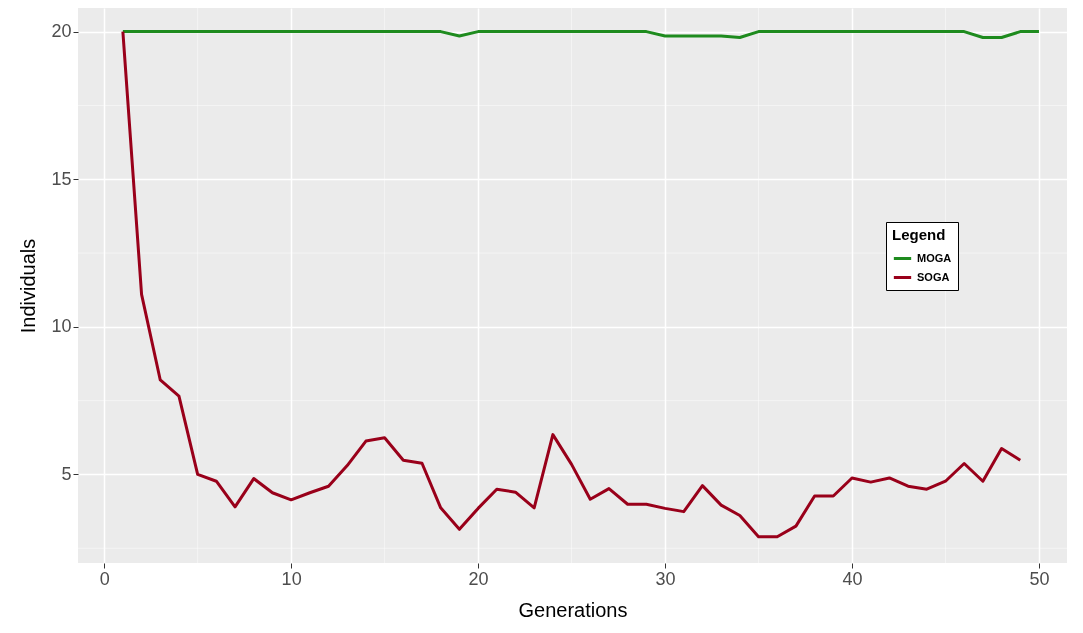  I want to click on y-axis-title: Individuals, so click(28, 286).